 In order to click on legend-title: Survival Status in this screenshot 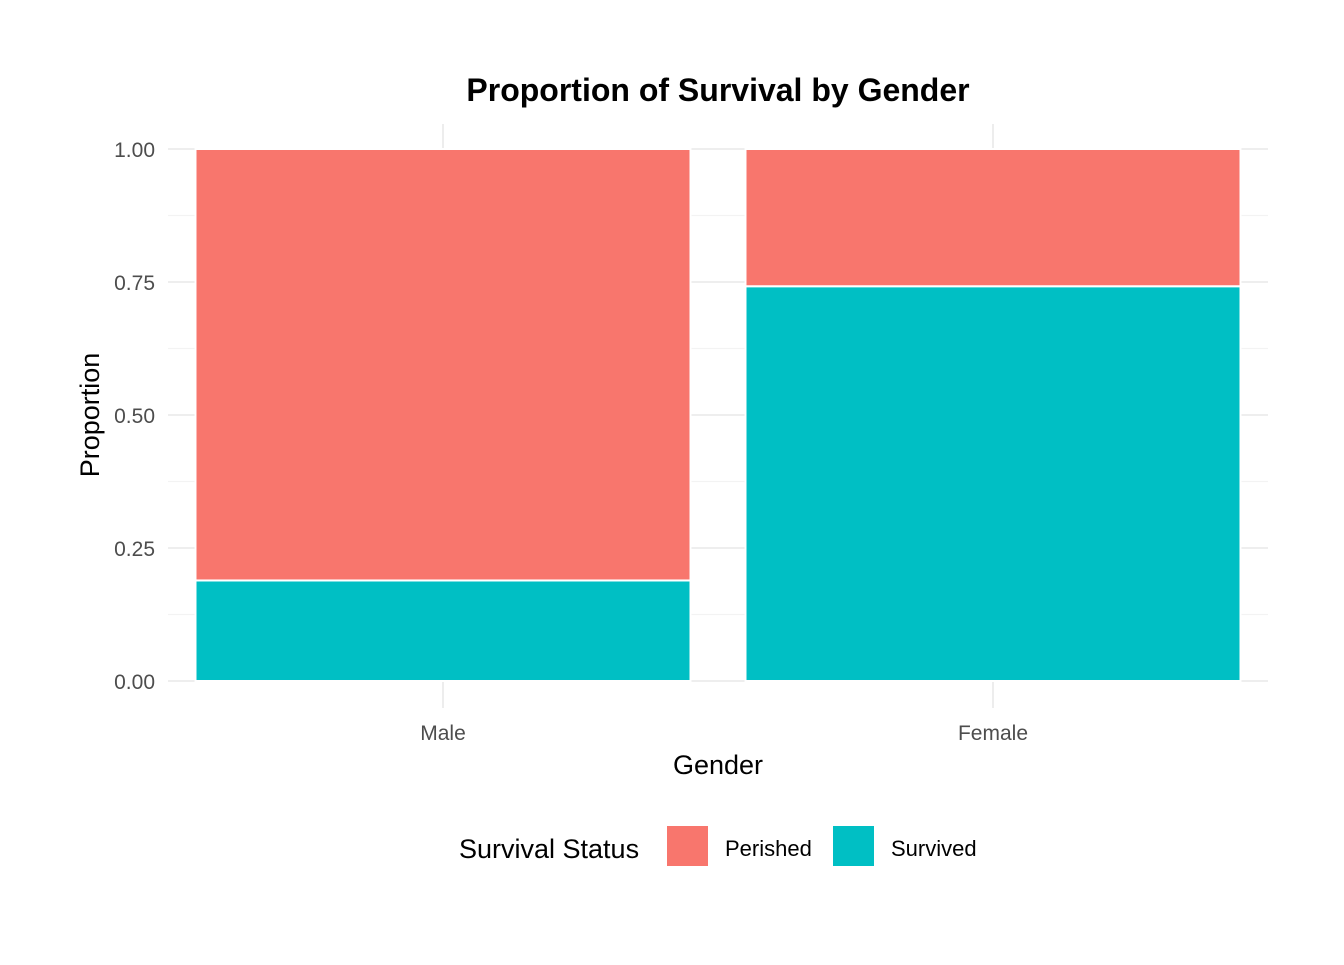, I will do `click(549, 849)`.